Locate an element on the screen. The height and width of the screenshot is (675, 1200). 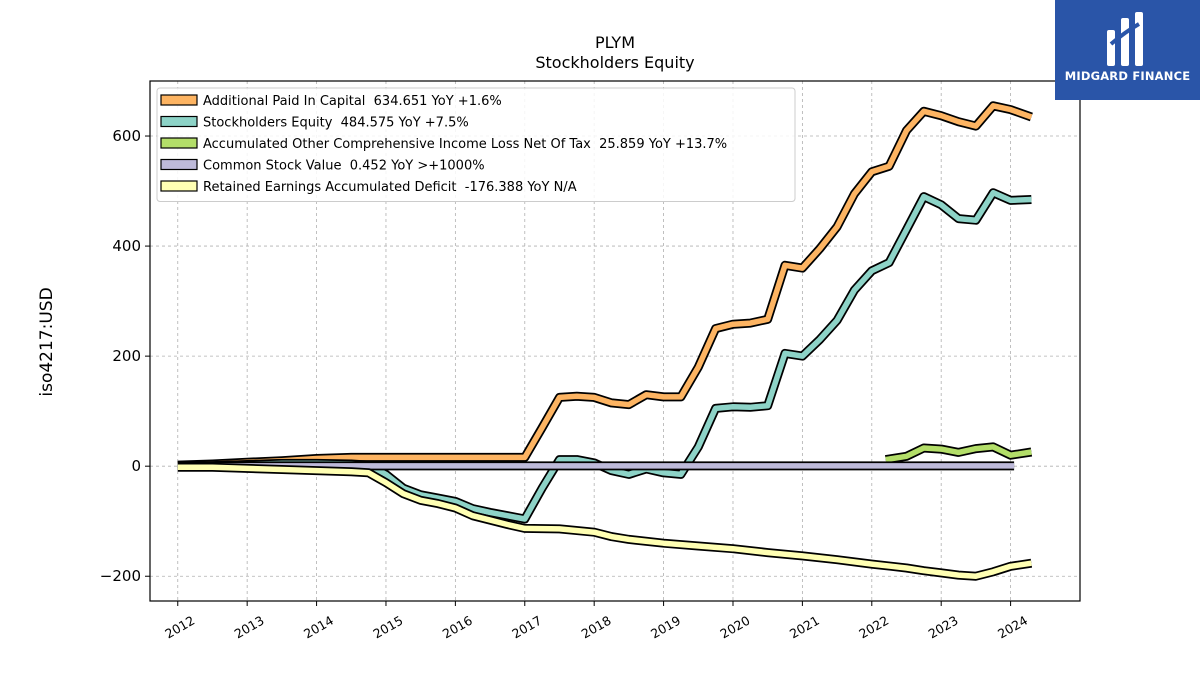
y-tick-label: 600 is located at coordinates (126, 136).